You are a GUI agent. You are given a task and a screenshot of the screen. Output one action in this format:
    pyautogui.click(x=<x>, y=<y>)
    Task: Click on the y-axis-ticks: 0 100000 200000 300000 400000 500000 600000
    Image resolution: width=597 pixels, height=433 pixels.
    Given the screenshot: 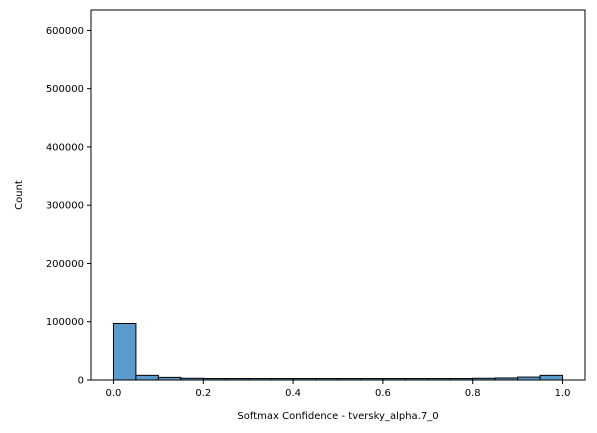 What is the action you would take?
    pyautogui.click(x=68, y=206)
    